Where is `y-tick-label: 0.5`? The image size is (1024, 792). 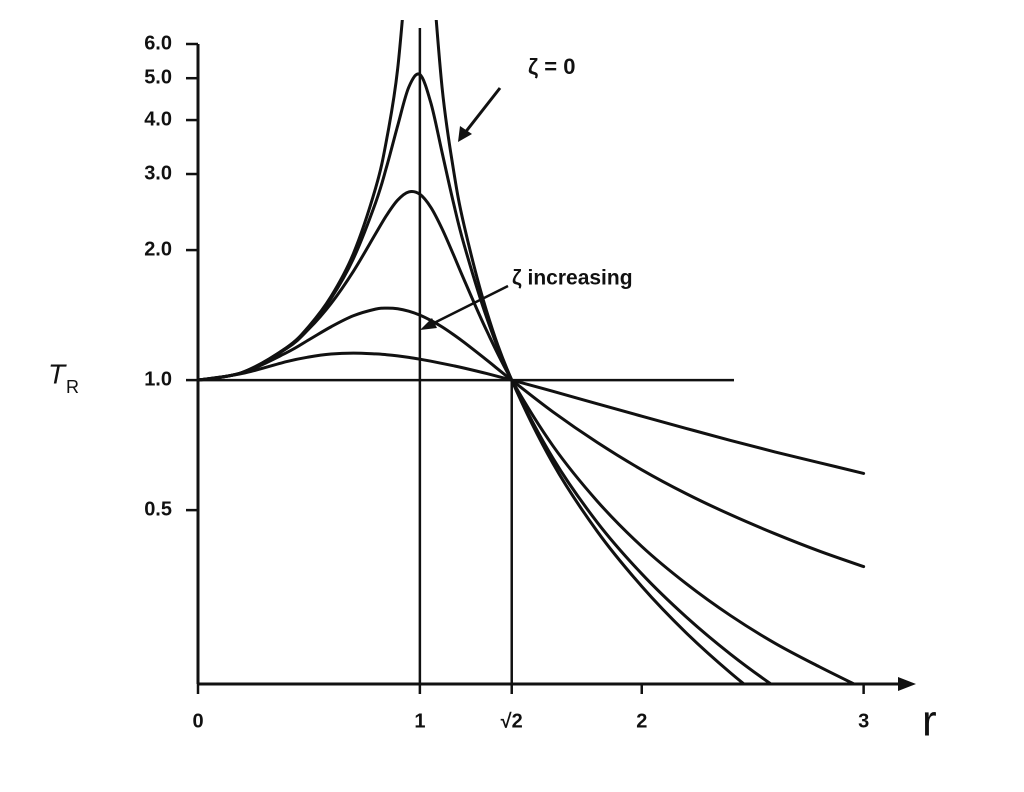 y-tick-label: 0.5 is located at coordinates (158, 509).